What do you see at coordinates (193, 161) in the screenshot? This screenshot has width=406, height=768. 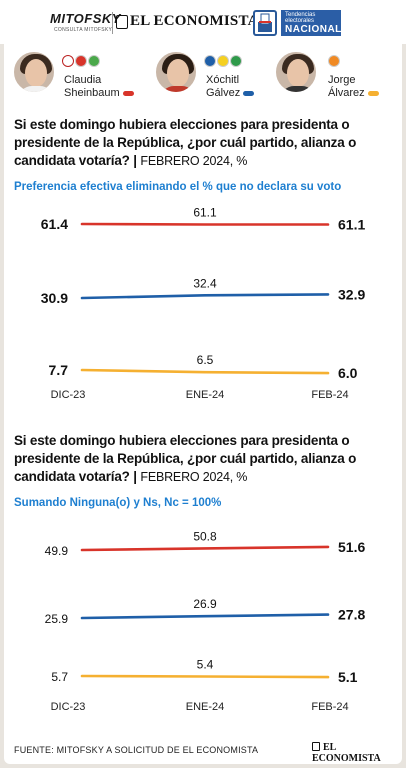 I see `chart-1-date: FEBRERO 2024, %` at bounding box center [193, 161].